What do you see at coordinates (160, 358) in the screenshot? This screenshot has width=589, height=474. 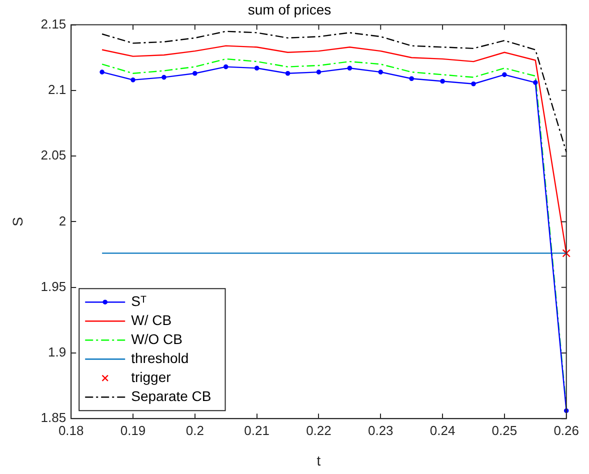 I see `legend-label: threshold` at bounding box center [160, 358].